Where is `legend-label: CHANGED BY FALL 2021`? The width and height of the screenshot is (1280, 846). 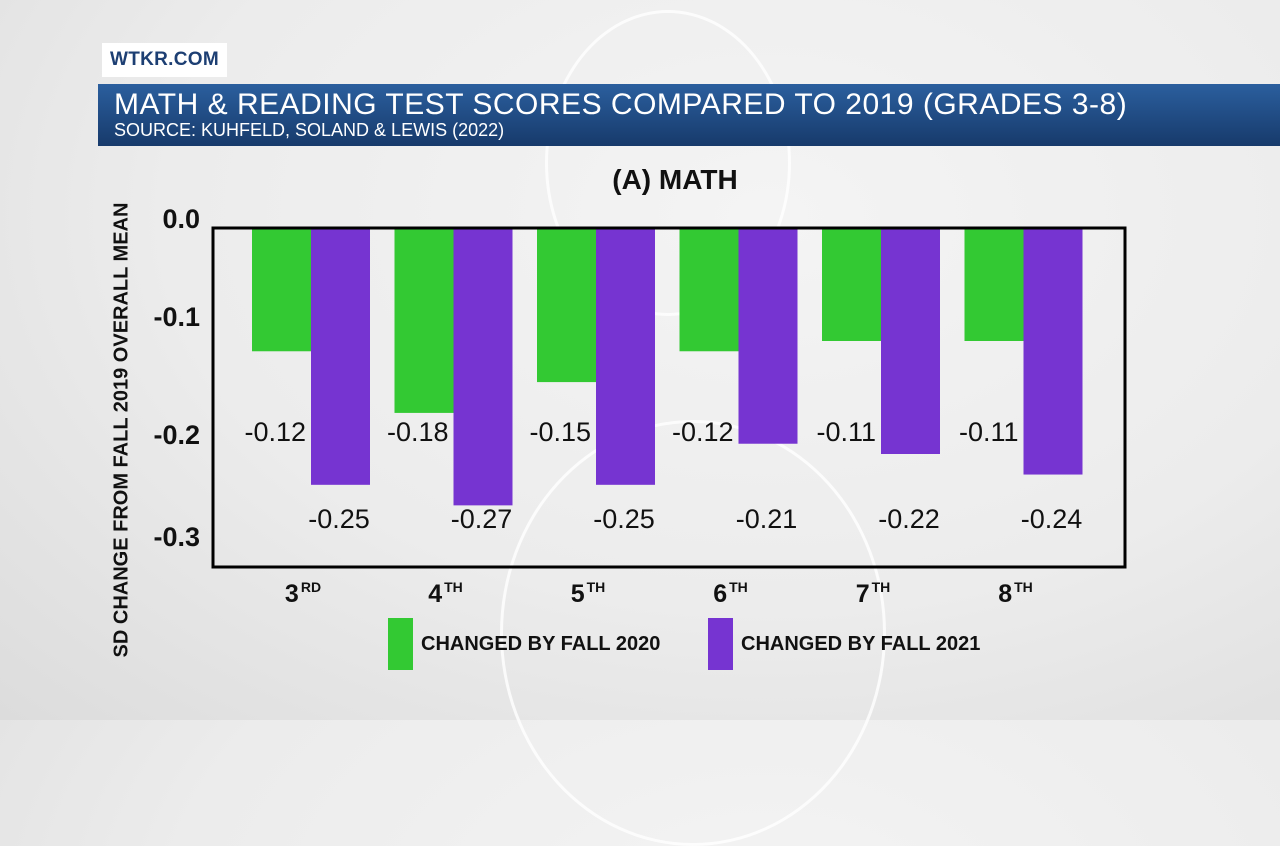 legend-label: CHANGED BY FALL 2021 is located at coordinates (861, 643).